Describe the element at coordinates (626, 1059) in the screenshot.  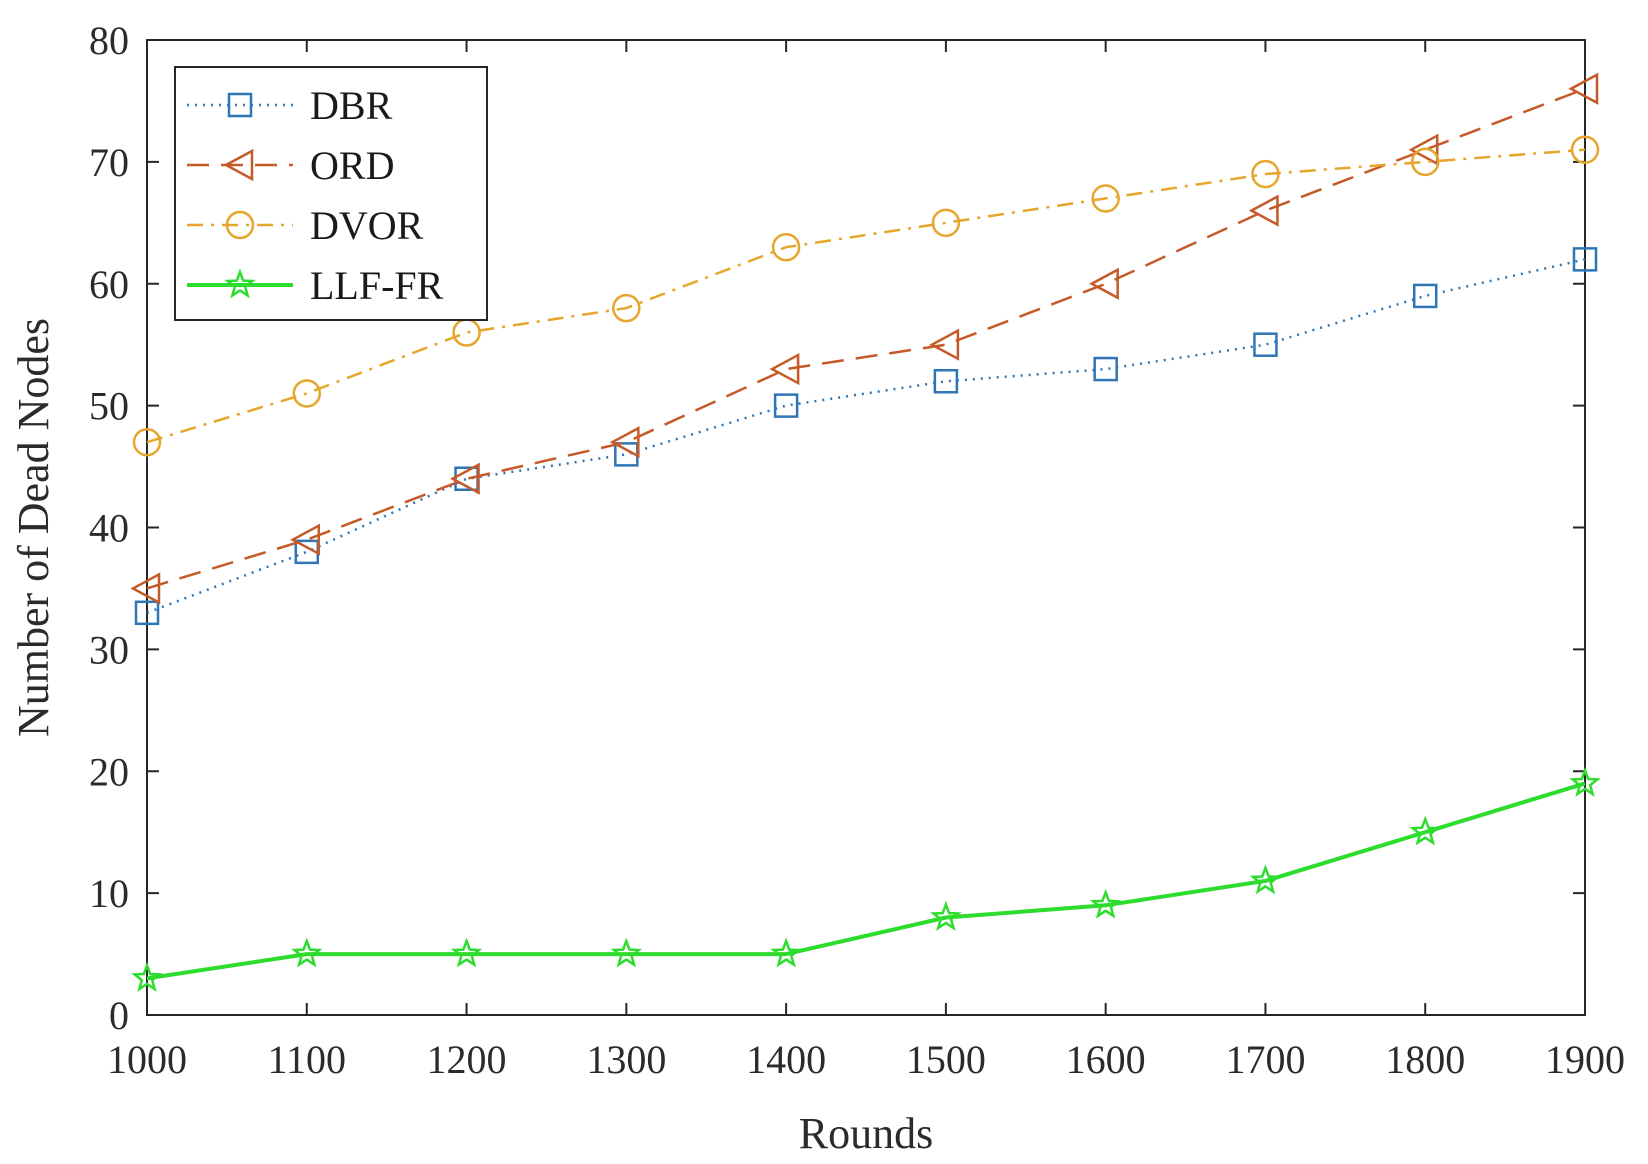
I see `x-tick-label: 1300` at that location.